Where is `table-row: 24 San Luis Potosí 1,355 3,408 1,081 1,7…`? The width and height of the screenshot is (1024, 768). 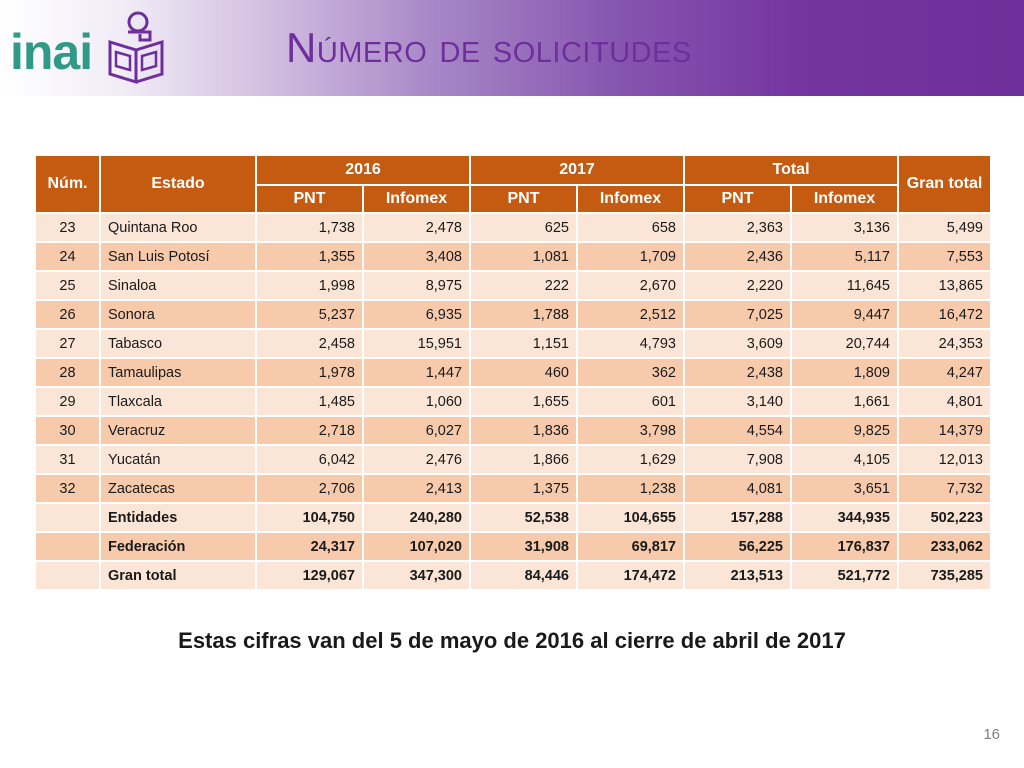 table-row: 24 San Luis Potosí 1,355 3,408 1,081 1,7… is located at coordinates (513, 256).